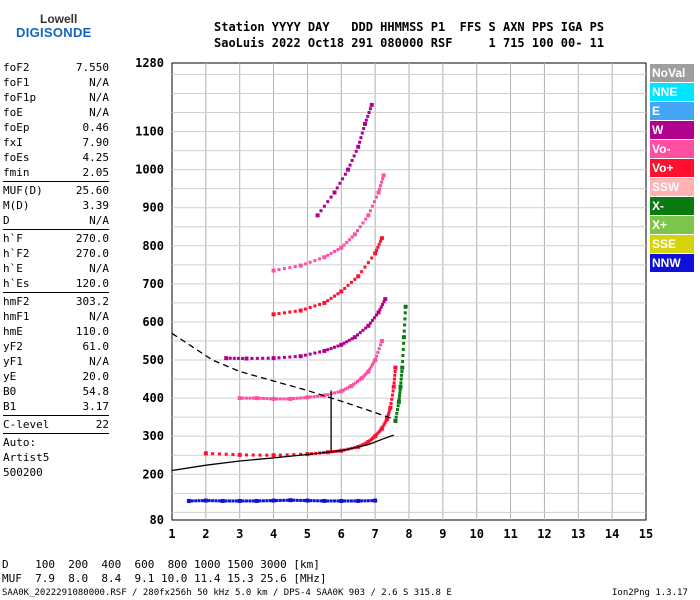 The width and height of the screenshot is (700, 600). Describe the element at coordinates (650, 593) in the screenshot. I see `footer-version: Ion2Png 1.3.17` at that location.